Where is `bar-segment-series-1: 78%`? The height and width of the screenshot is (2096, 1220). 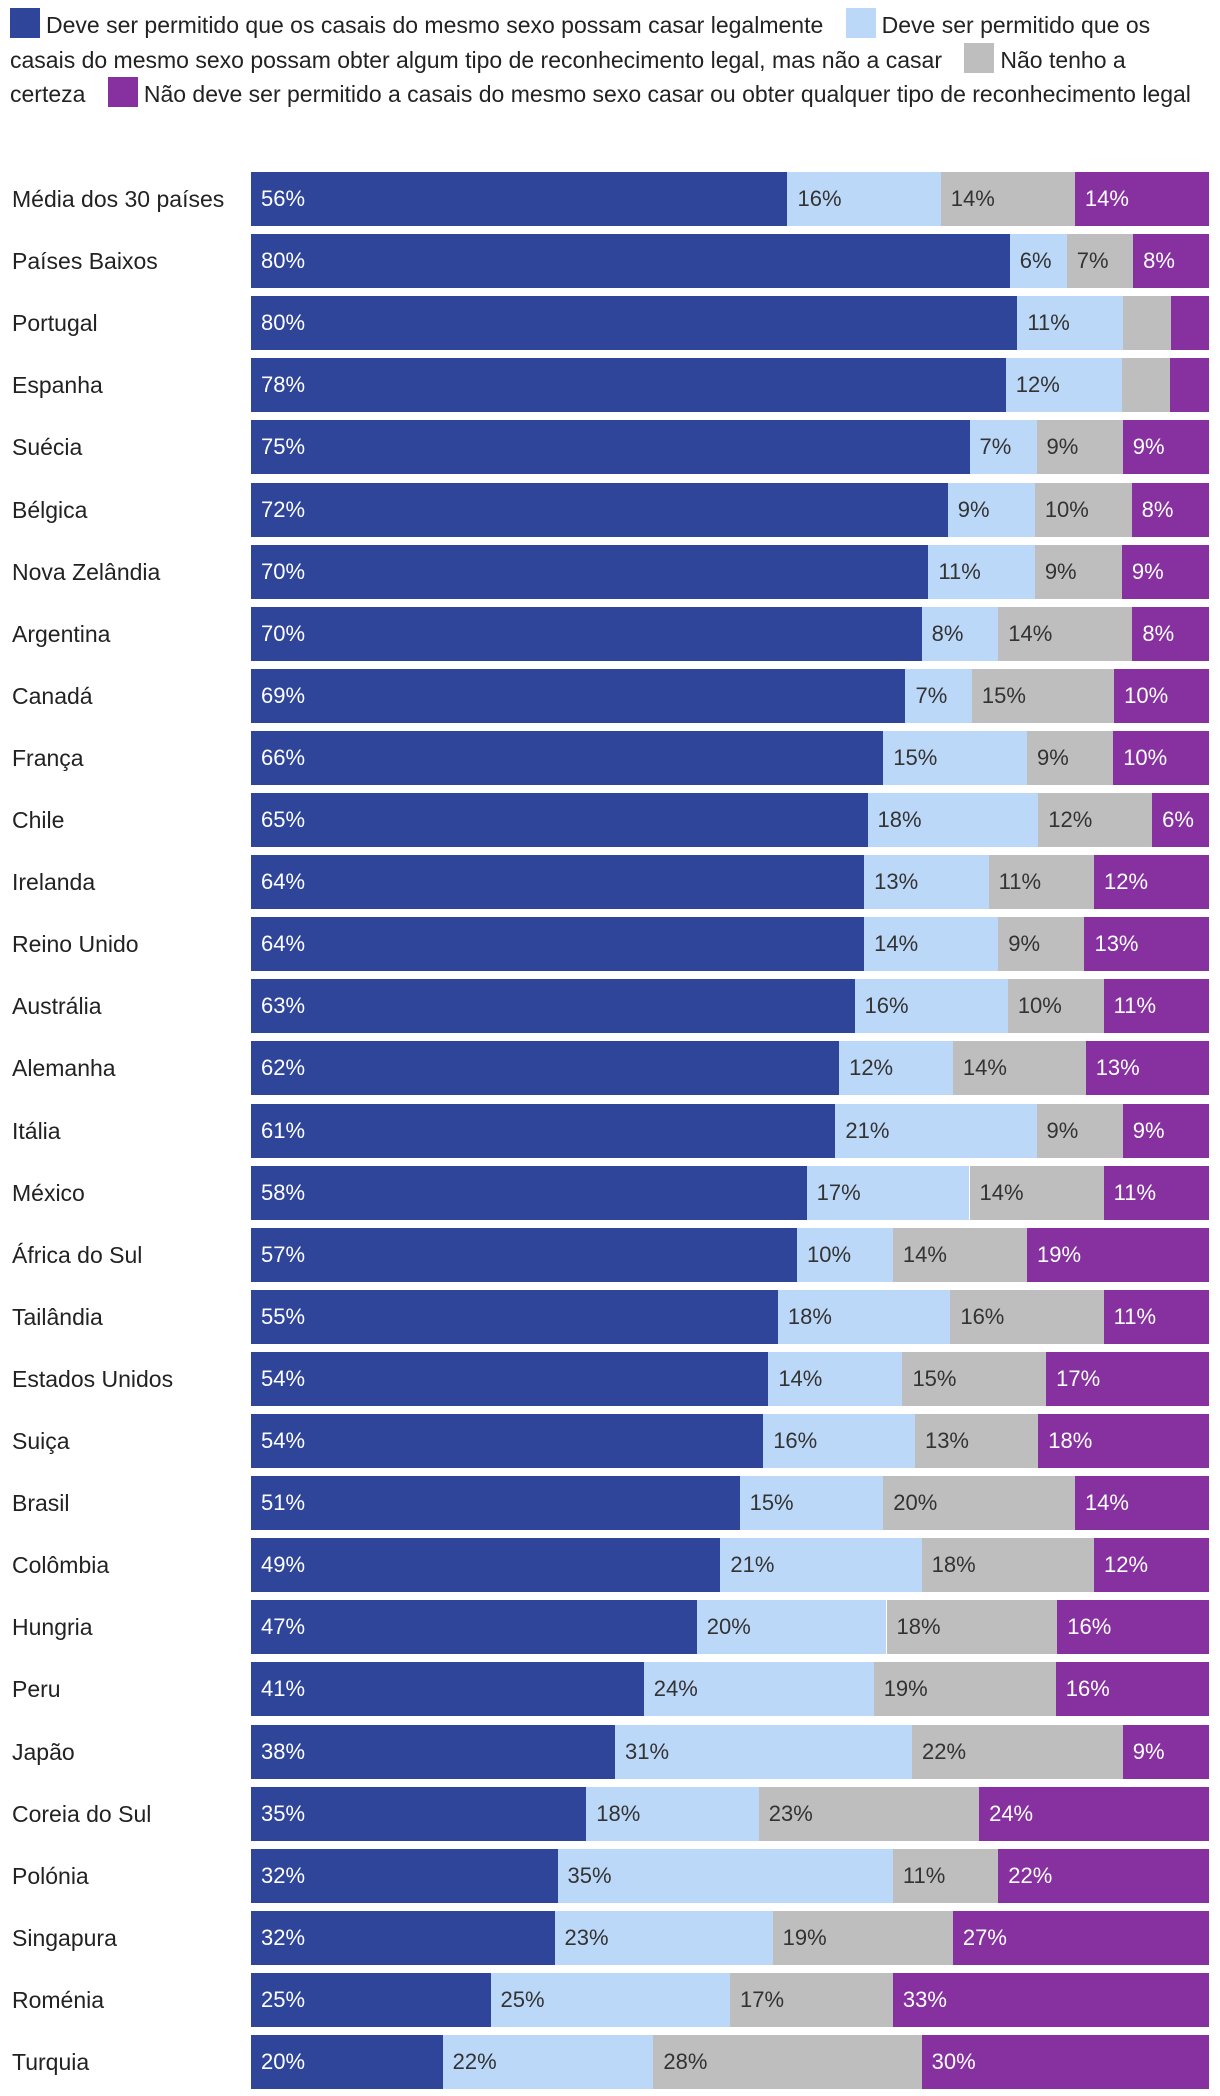
bar-segment-series-1: 78% is located at coordinates (628, 385).